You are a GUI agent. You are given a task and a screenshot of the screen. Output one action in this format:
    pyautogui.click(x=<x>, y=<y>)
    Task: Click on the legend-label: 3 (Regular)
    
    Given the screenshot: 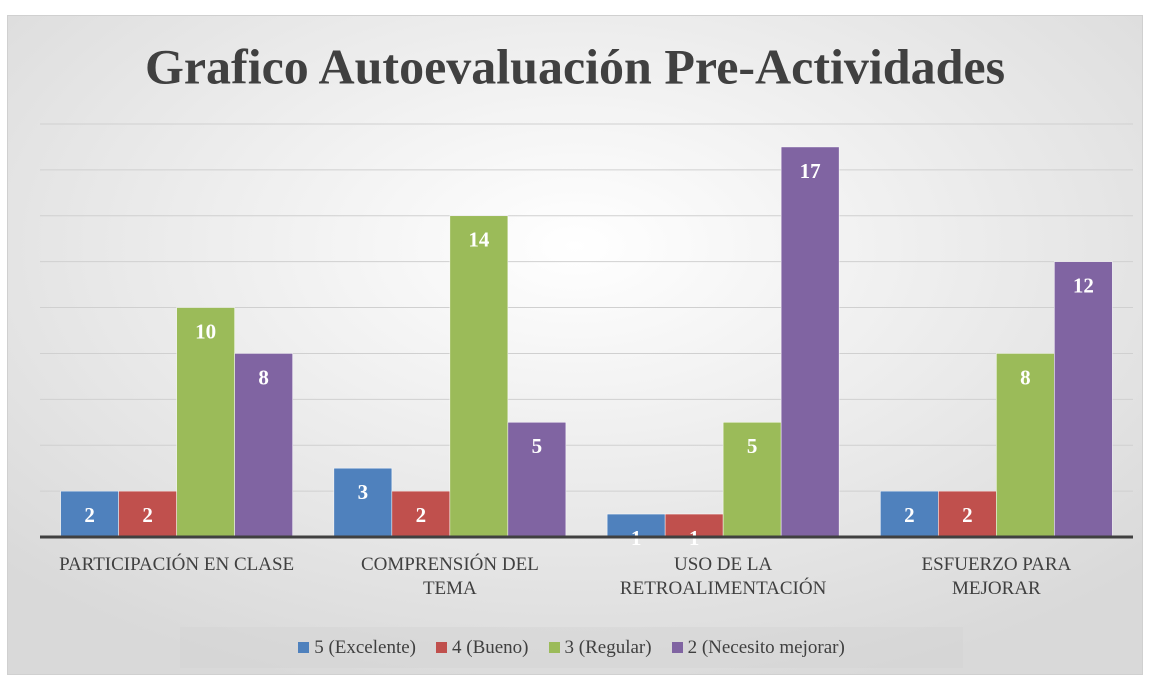 What is the action you would take?
    pyautogui.click(x=608, y=647)
    